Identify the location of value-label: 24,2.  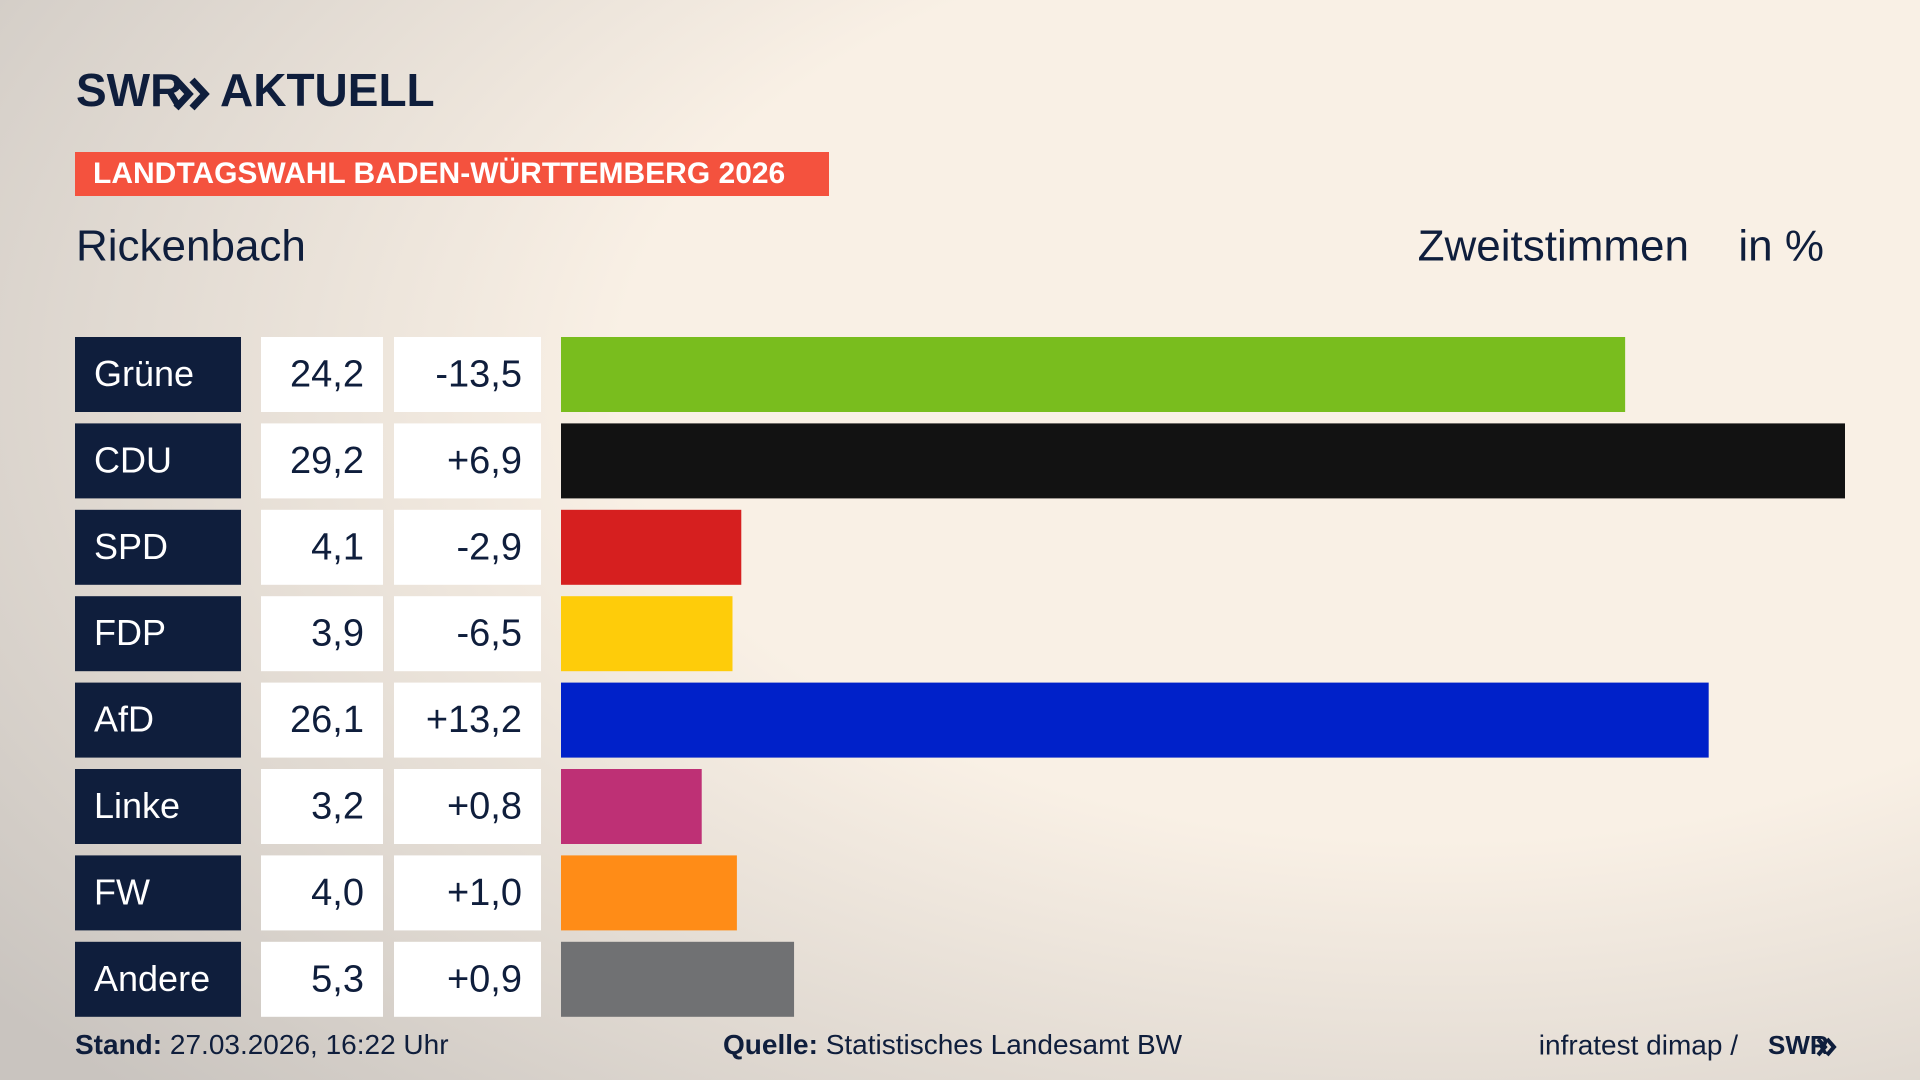
(327, 375).